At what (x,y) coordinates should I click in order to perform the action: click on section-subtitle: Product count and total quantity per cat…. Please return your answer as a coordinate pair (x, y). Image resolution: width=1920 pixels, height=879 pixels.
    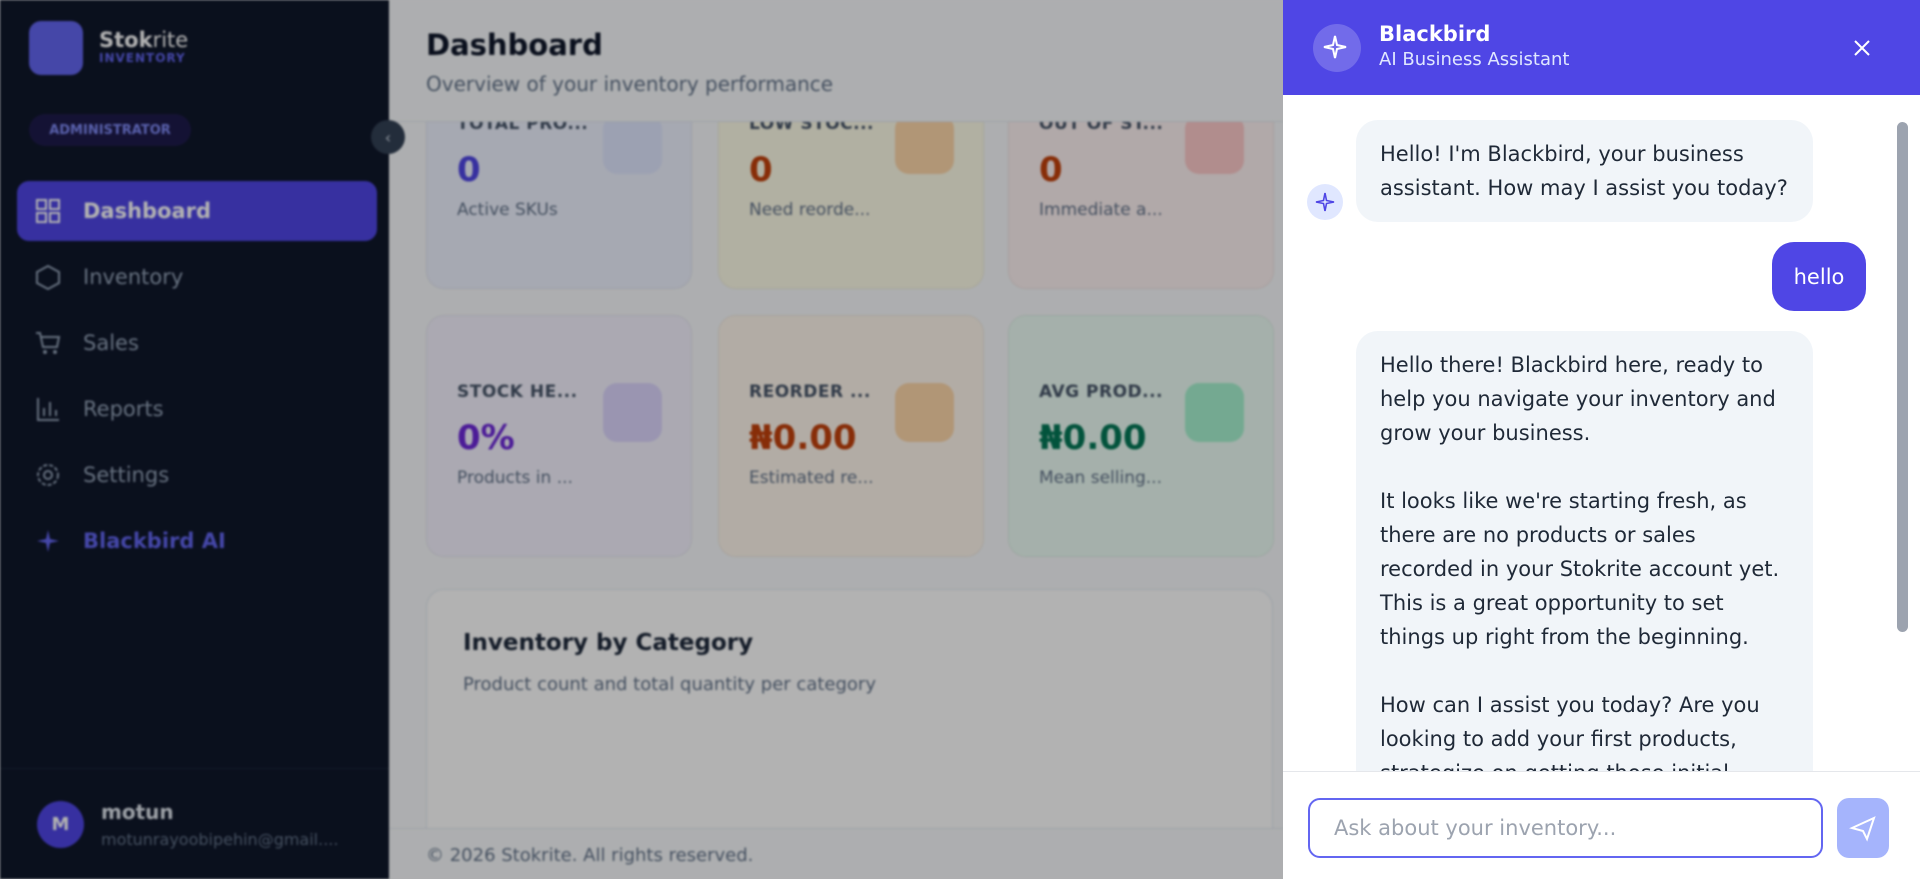
    Looking at the image, I should click on (669, 684).